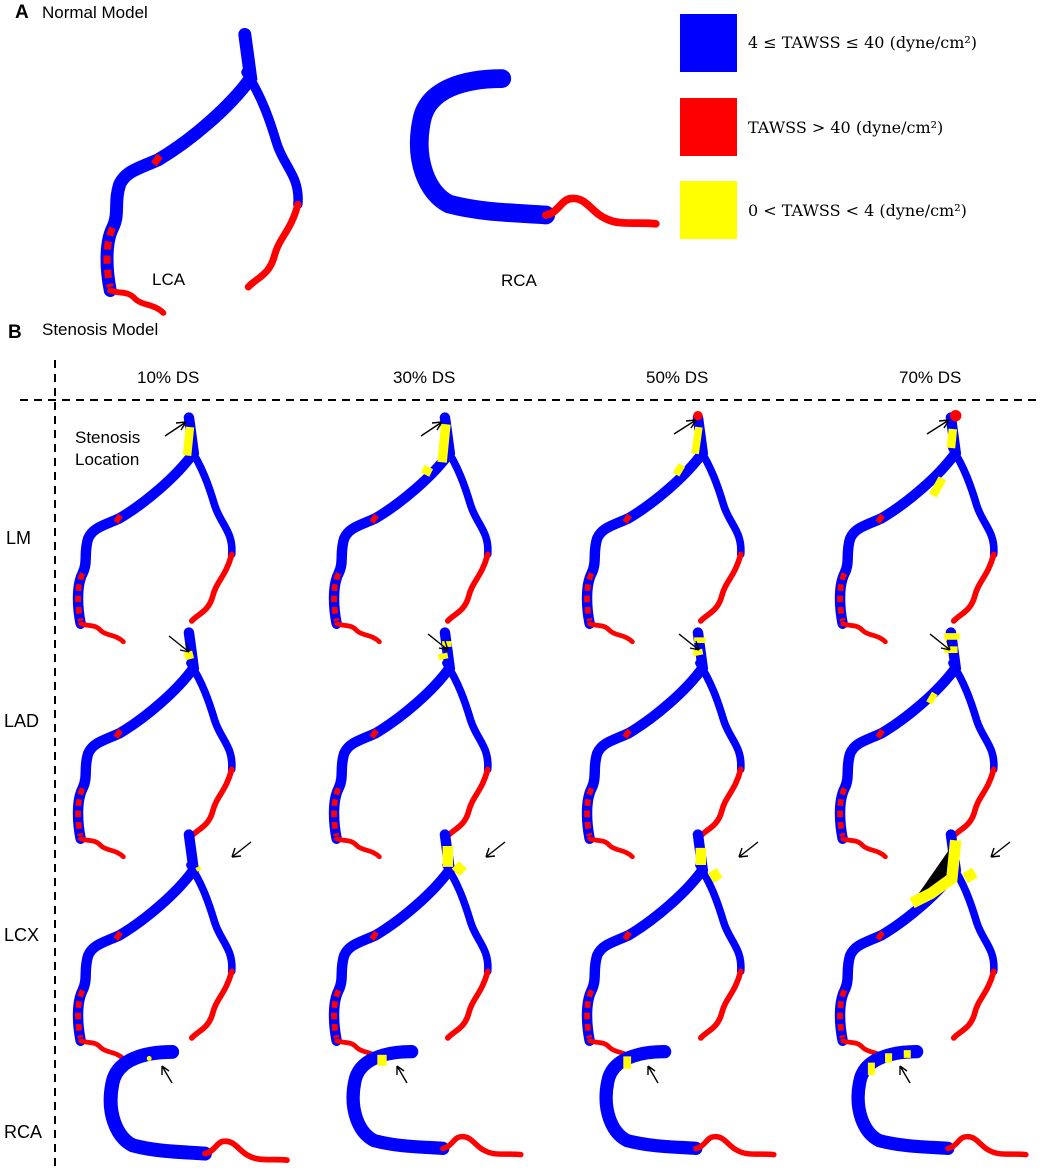 This screenshot has width=1045, height=1173. What do you see at coordinates (22, 12) in the screenshot?
I see `panel-a-letter: A` at bounding box center [22, 12].